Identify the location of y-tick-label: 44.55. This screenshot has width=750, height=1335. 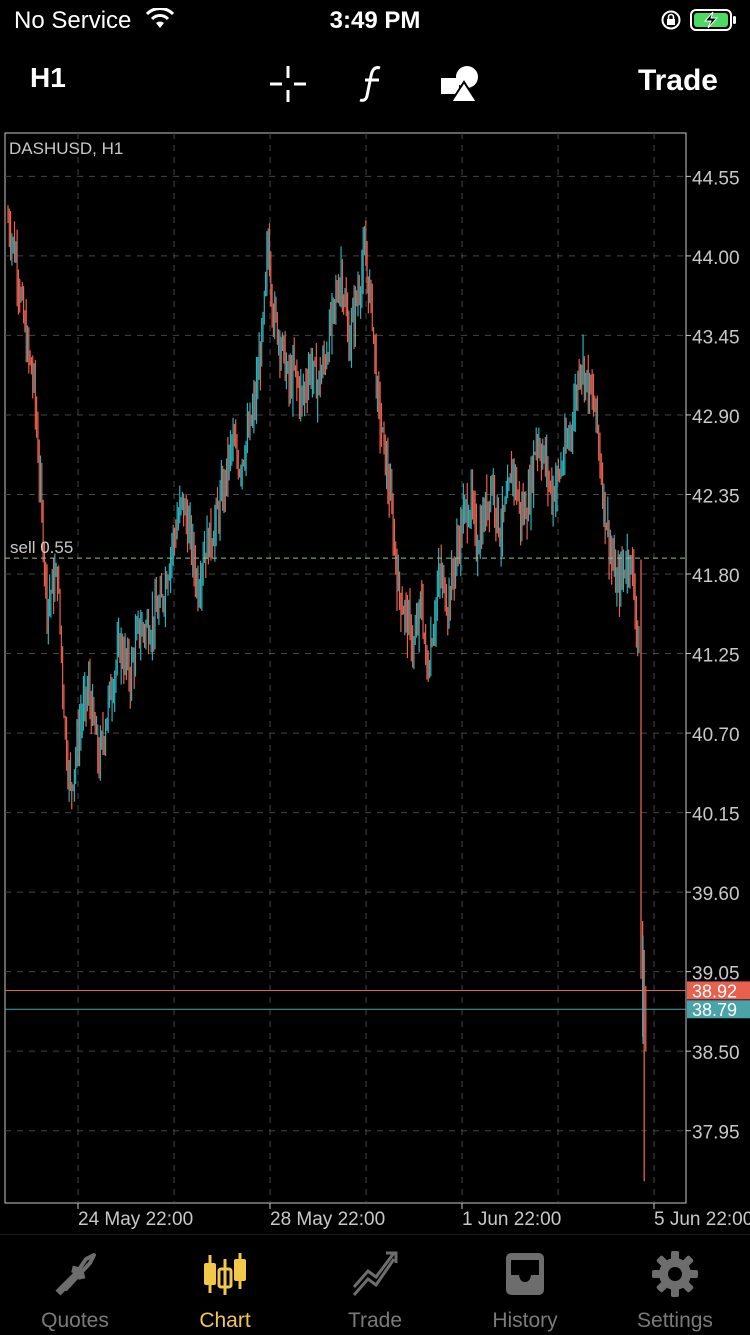
(716, 178).